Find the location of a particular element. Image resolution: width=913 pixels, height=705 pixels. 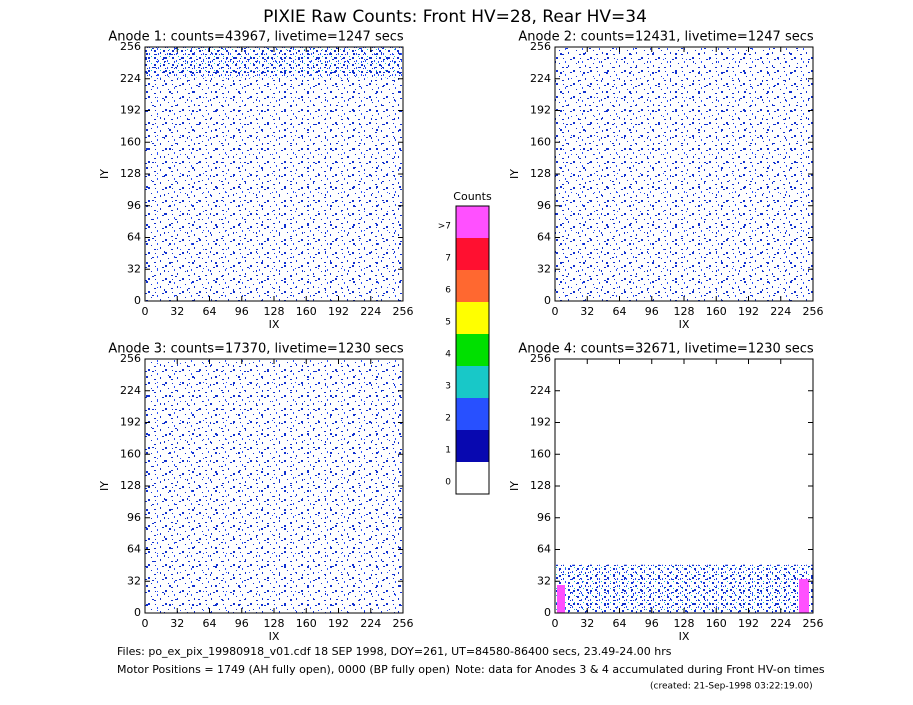

colorbar-label: 1 is located at coordinates (448, 451).